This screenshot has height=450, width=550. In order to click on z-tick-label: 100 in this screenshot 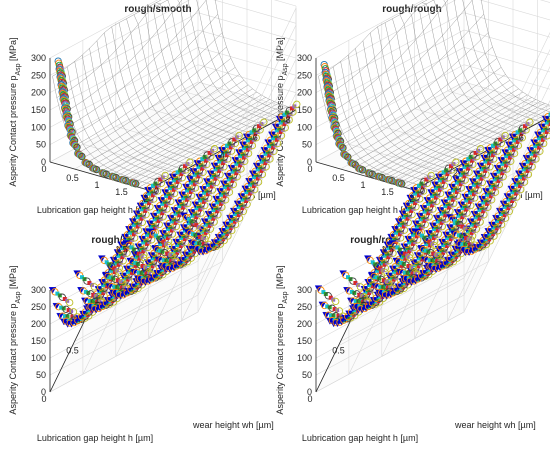, I will do `click(38, 127)`.